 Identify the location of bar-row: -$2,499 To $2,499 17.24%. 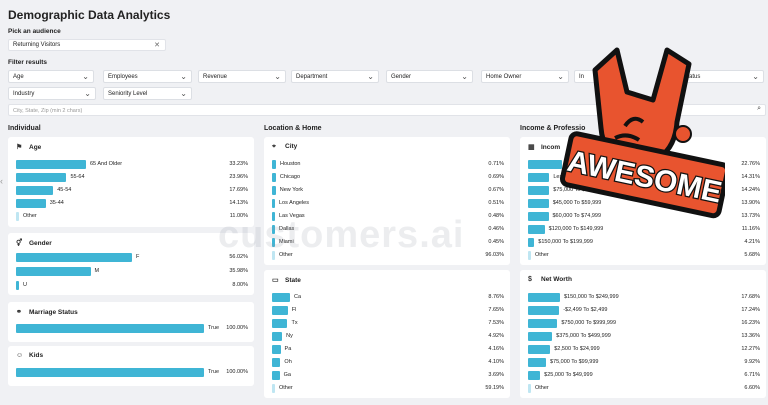
(644, 310).